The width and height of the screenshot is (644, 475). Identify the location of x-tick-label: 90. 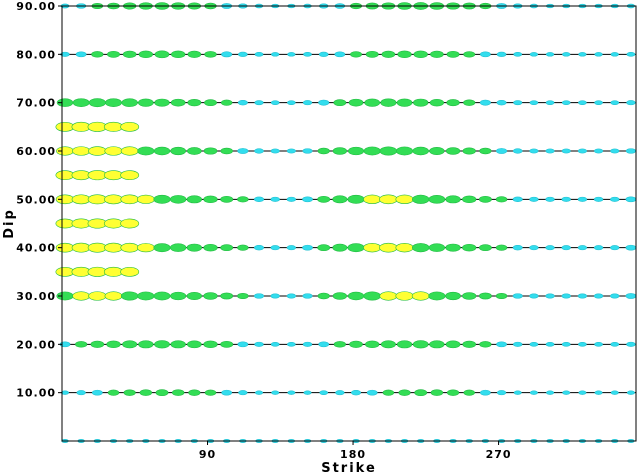
(207, 454).